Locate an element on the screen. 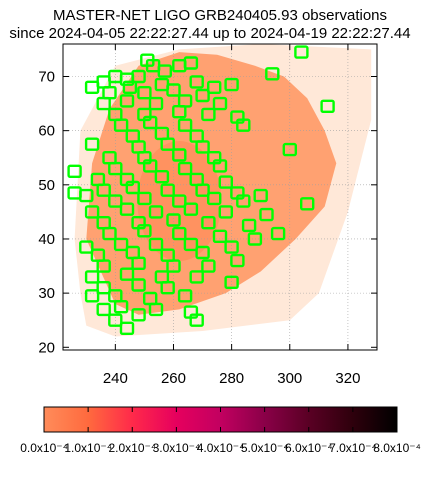 This screenshot has width=440, height=480. x-tick-label: 320 is located at coordinates (347, 378).